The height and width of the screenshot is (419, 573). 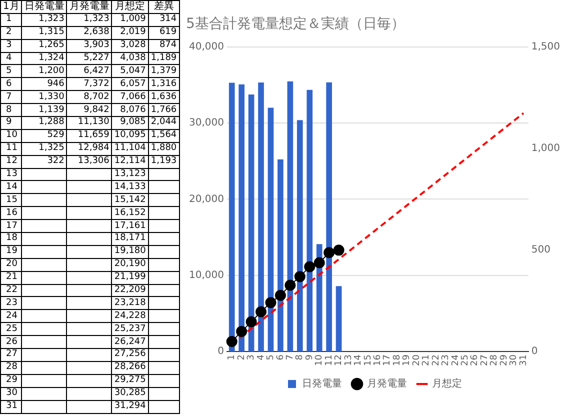 What do you see at coordinates (11, 71) in the screenshot?
I see `y-tick-label: 5` at bounding box center [11, 71].